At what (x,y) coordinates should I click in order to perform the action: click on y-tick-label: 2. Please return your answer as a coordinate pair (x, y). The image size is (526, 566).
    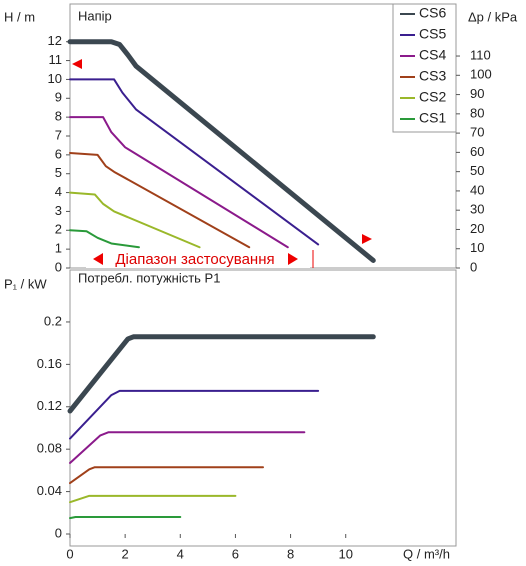
    Looking at the image, I should click on (58, 229).